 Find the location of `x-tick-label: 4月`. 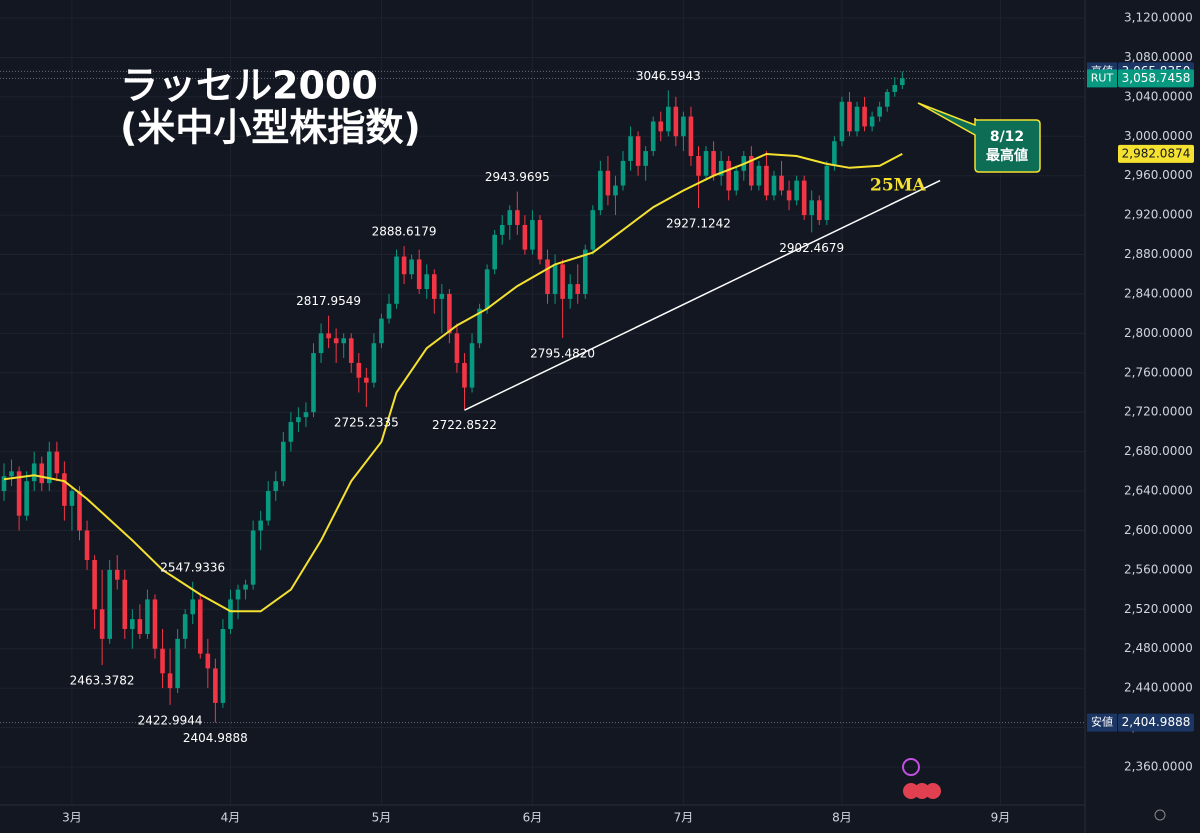

x-tick-label: 4月 is located at coordinates (231, 818).